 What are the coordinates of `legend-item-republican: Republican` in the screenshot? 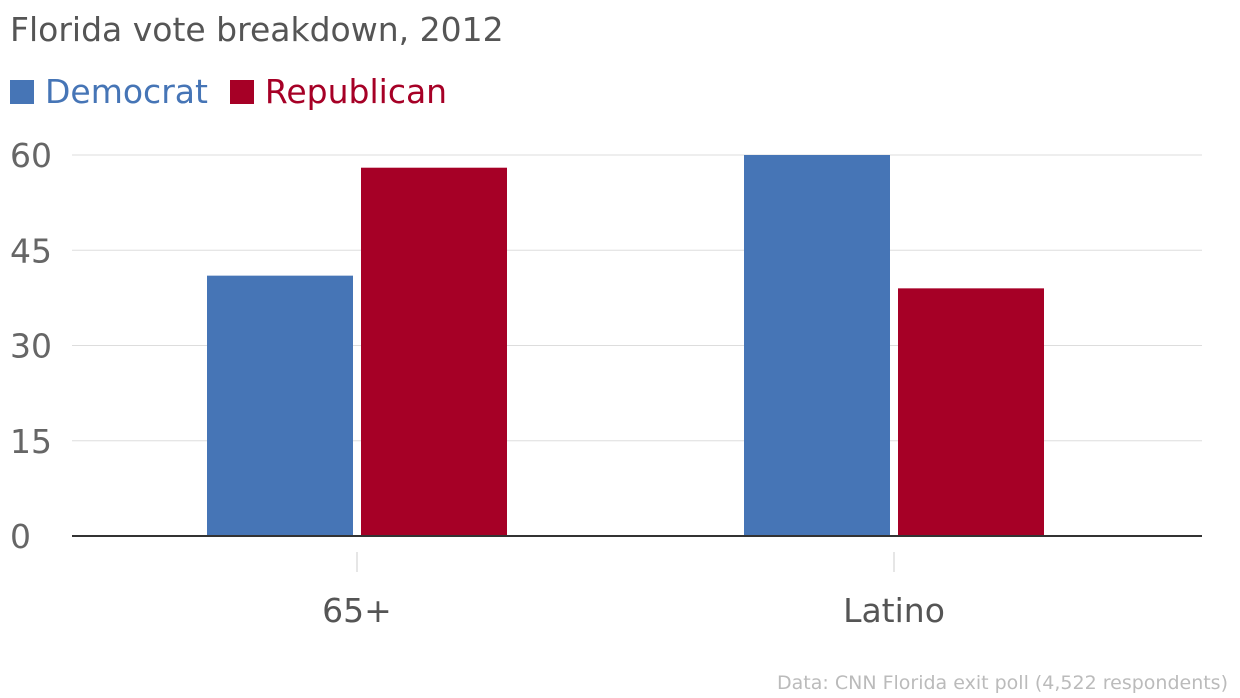 It's located at (338, 91).